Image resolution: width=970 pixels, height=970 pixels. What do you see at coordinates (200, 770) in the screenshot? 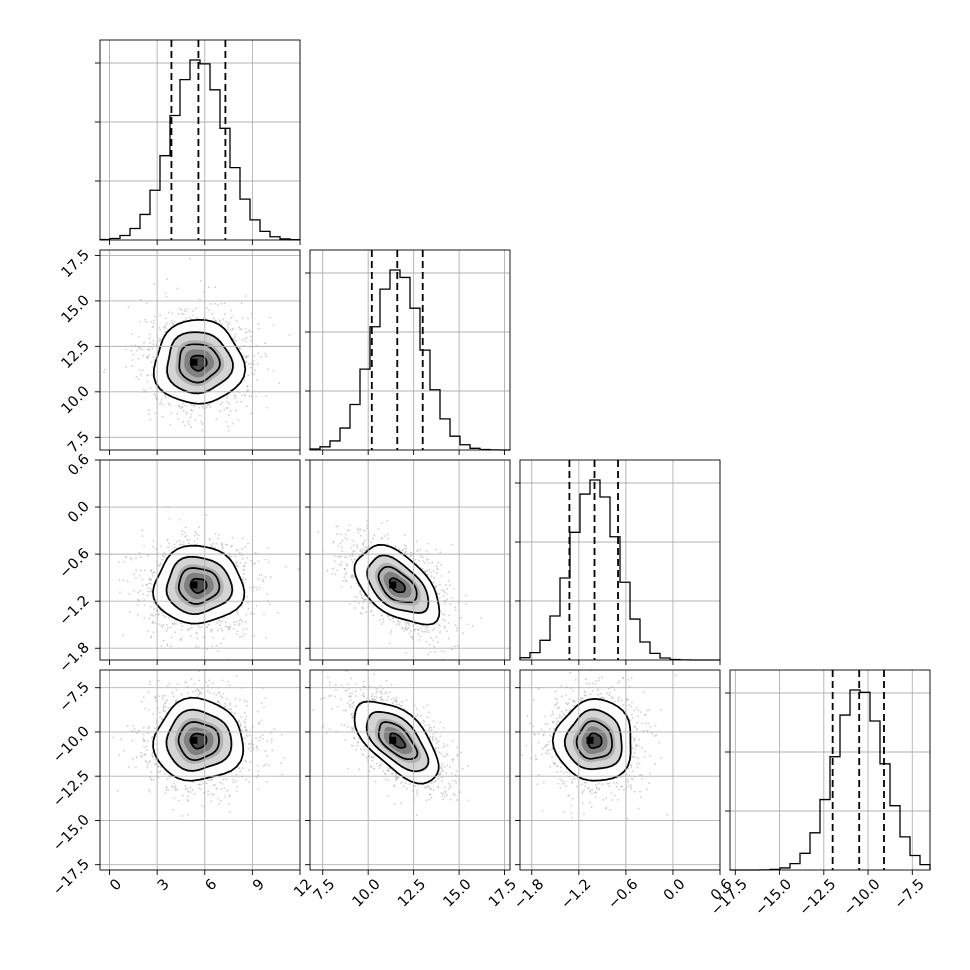
I see `panel-content` at bounding box center [200, 770].